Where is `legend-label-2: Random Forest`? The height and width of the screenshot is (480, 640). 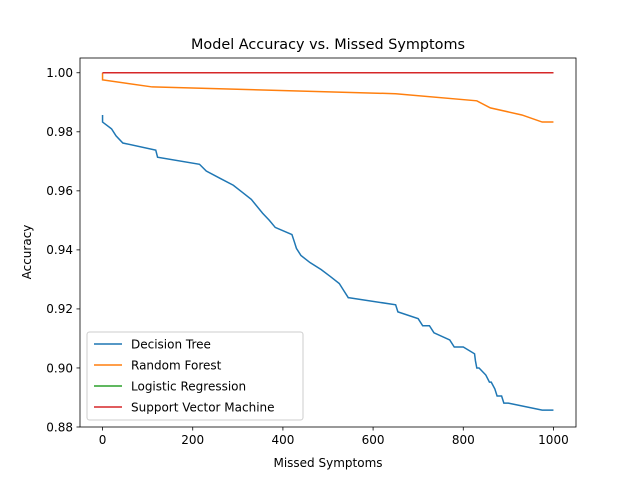 legend-label-2: Random Forest is located at coordinates (176, 365).